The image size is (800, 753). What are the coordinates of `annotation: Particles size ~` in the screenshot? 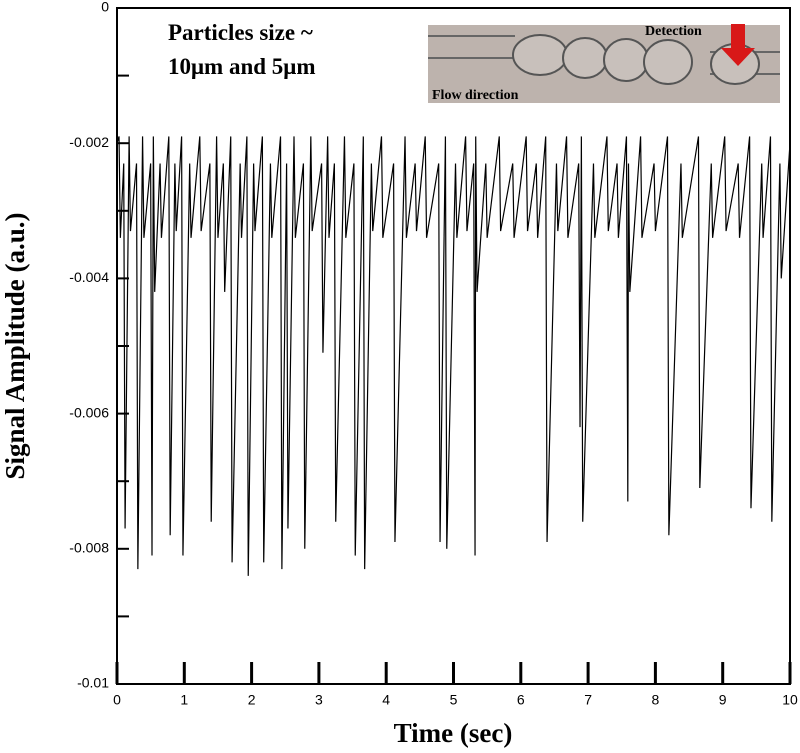 It's located at (240, 32).